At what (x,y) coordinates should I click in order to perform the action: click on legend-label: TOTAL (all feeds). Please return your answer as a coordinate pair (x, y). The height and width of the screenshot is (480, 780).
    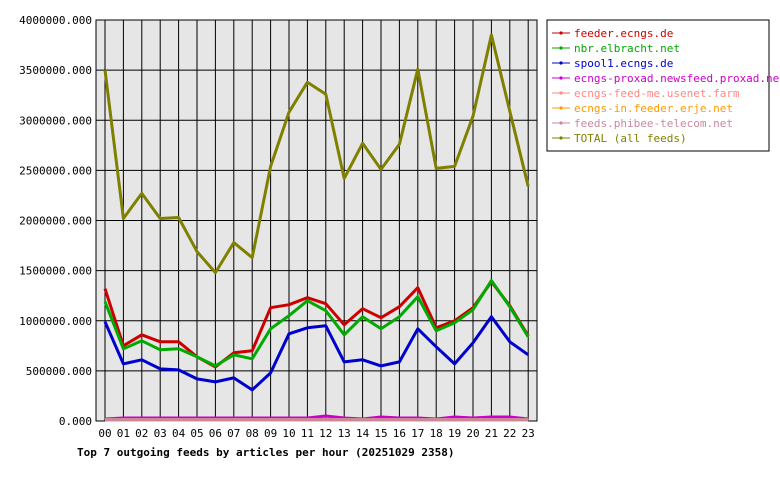
    Looking at the image, I should click on (630, 138).